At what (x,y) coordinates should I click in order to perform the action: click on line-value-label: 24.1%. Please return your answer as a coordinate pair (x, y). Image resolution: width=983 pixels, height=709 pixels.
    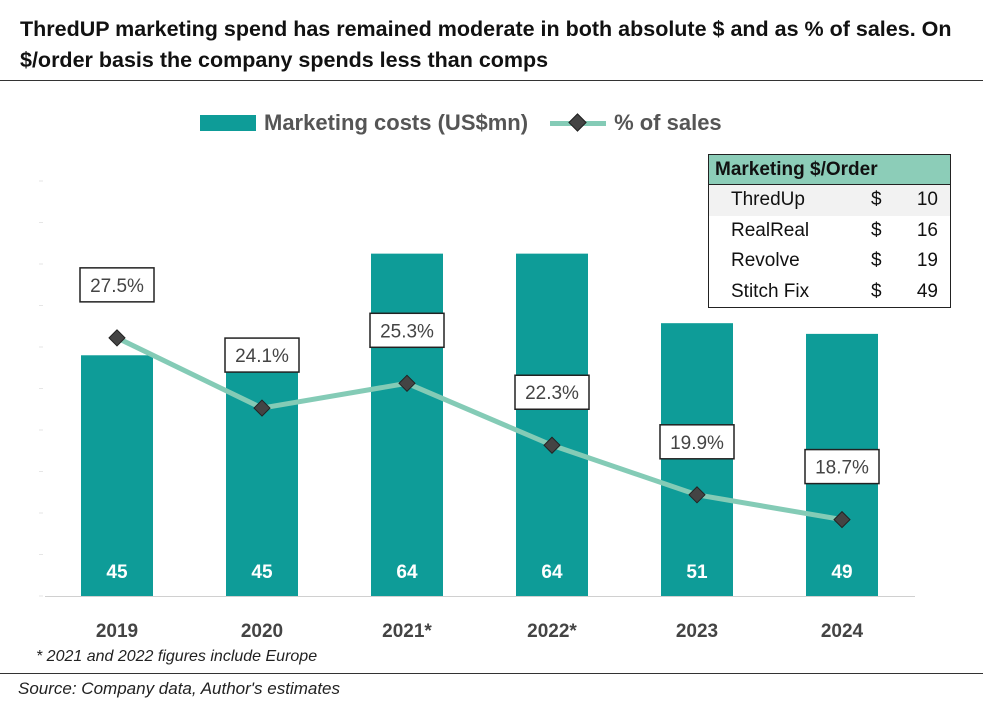
    Looking at the image, I should click on (262, 356).